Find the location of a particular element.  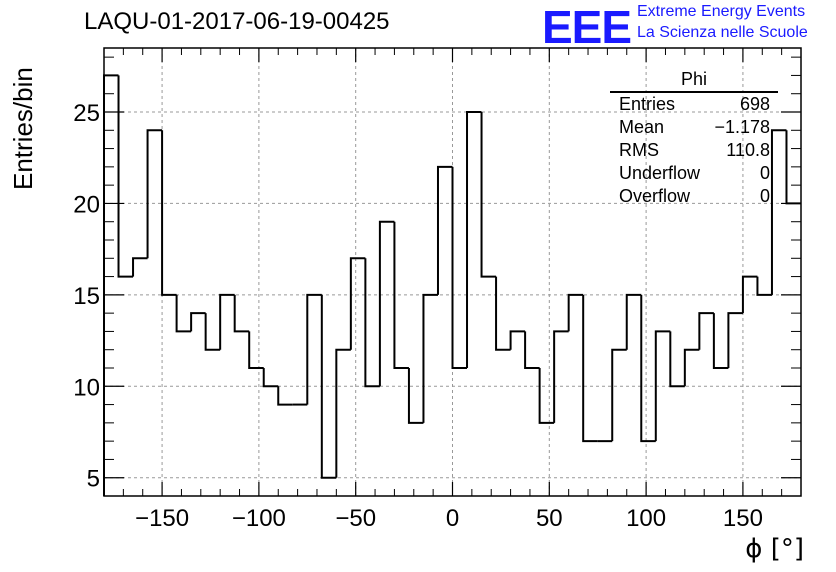

stats-row-underflow: Underflow 0 is located at coordinates (694, 173).